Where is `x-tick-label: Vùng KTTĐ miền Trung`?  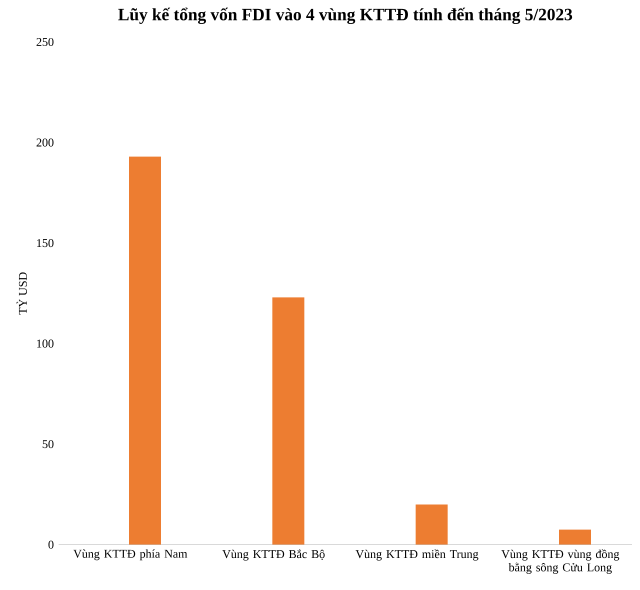 x-tick-label: Vùng KTTĐ miền Trung is located at coordinates (417, 555).